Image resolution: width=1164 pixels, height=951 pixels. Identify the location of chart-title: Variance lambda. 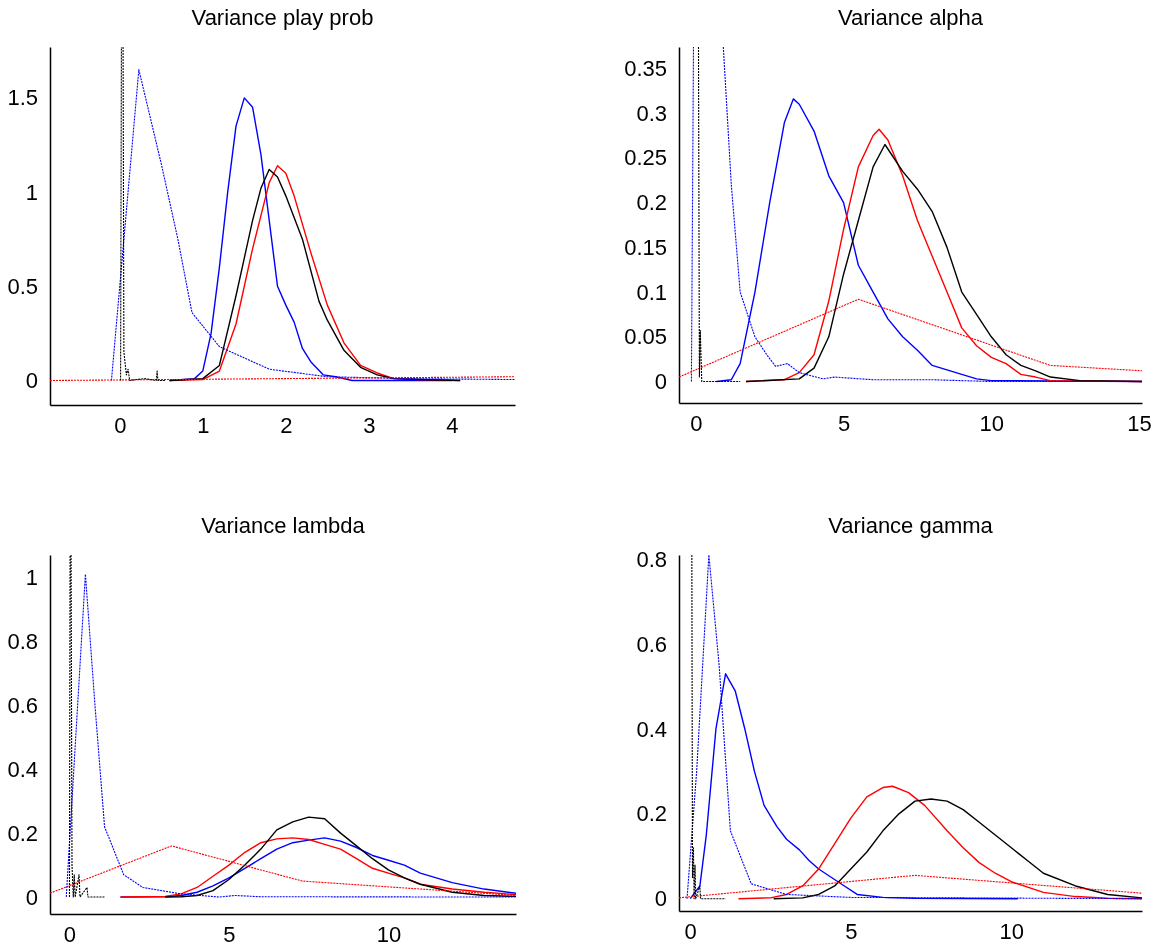
(283, 525).